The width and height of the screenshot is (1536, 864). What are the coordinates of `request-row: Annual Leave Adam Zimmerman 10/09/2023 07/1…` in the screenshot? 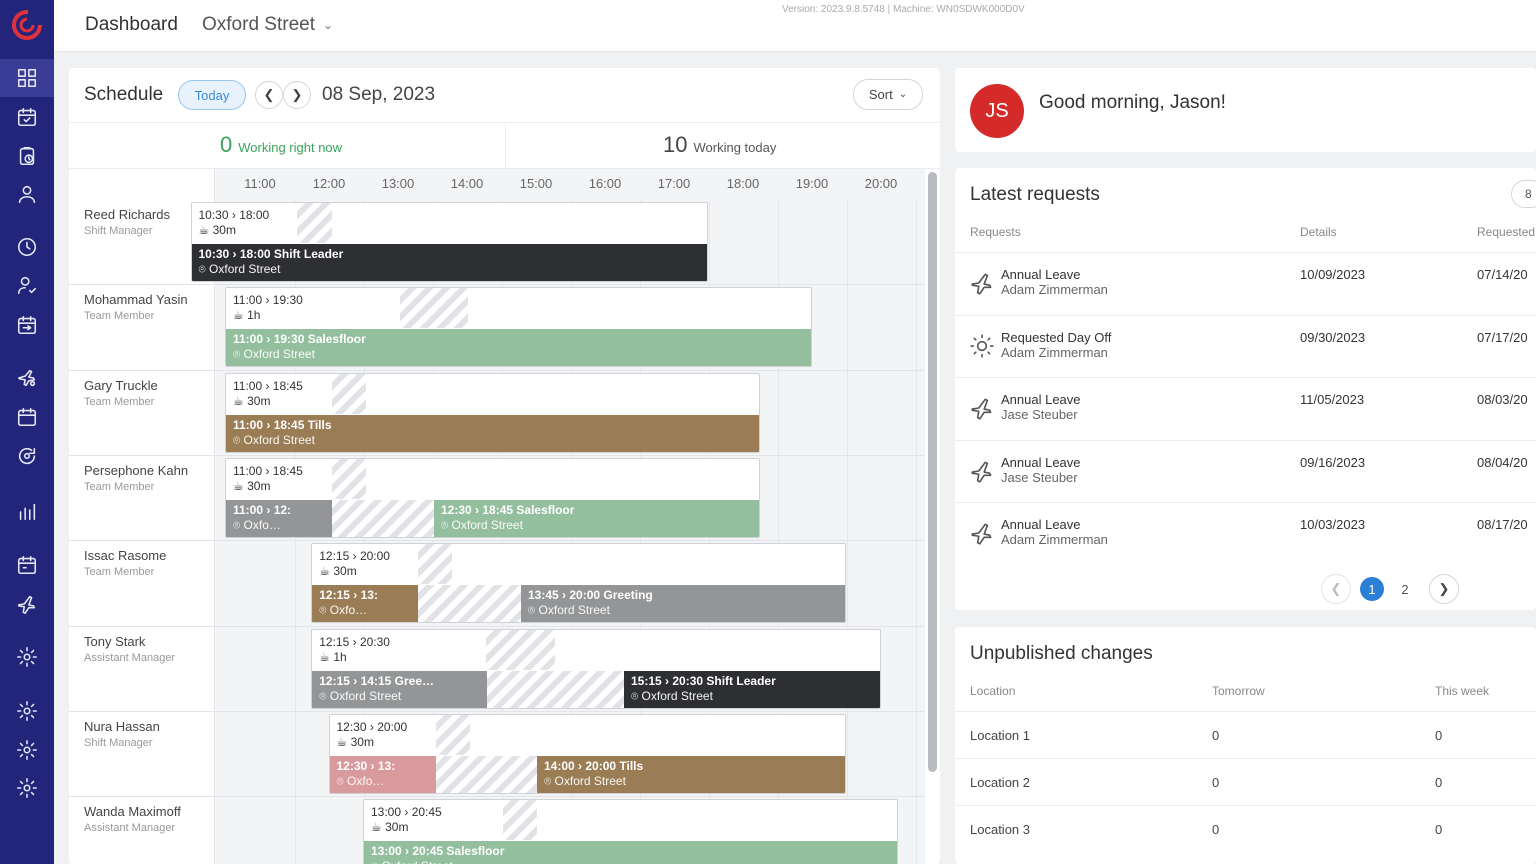 It's located at (1245, 283).